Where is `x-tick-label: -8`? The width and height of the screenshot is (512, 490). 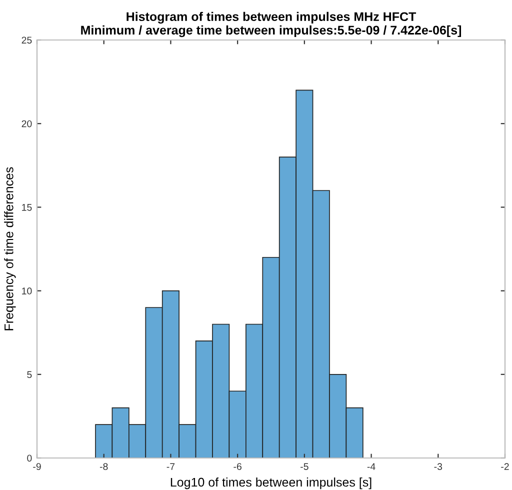
x-tick-label: -8 is located at coordinates (104, 466).